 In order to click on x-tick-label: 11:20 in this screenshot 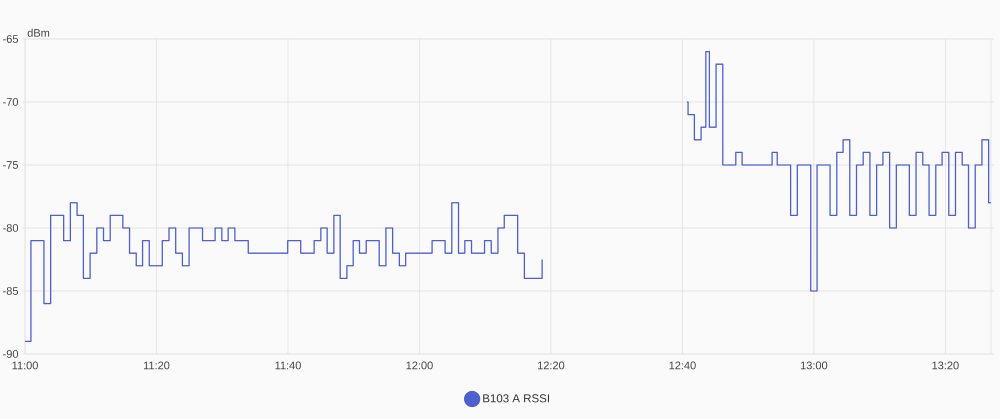, I will do `click(157, 366)`.